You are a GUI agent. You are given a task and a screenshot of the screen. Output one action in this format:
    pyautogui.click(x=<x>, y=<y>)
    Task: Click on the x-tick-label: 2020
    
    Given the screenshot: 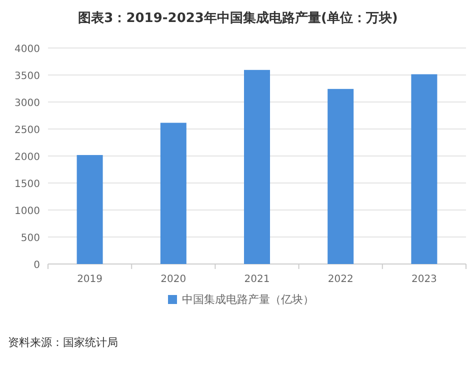 What is the action you would take?
    pyautogui.click(x=173, y=279)
    